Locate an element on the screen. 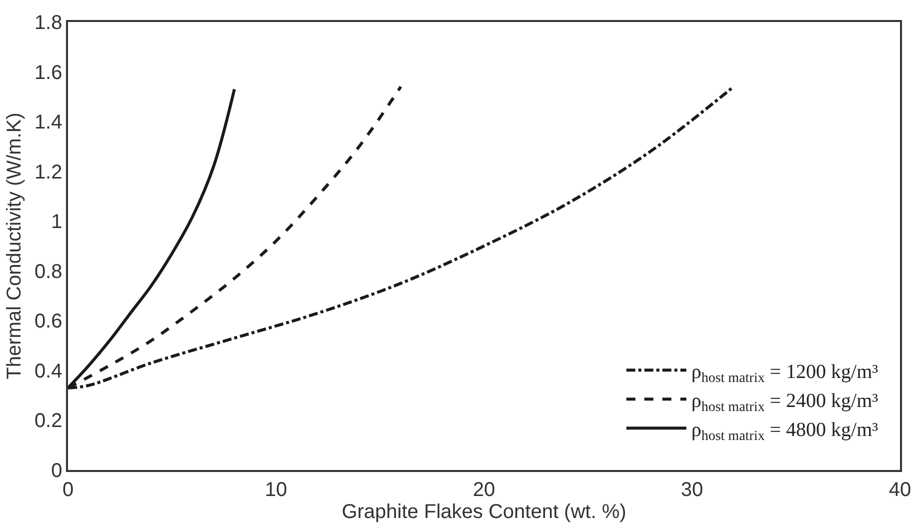  y-tick-label: 0 is located at coordinates (56, 471).